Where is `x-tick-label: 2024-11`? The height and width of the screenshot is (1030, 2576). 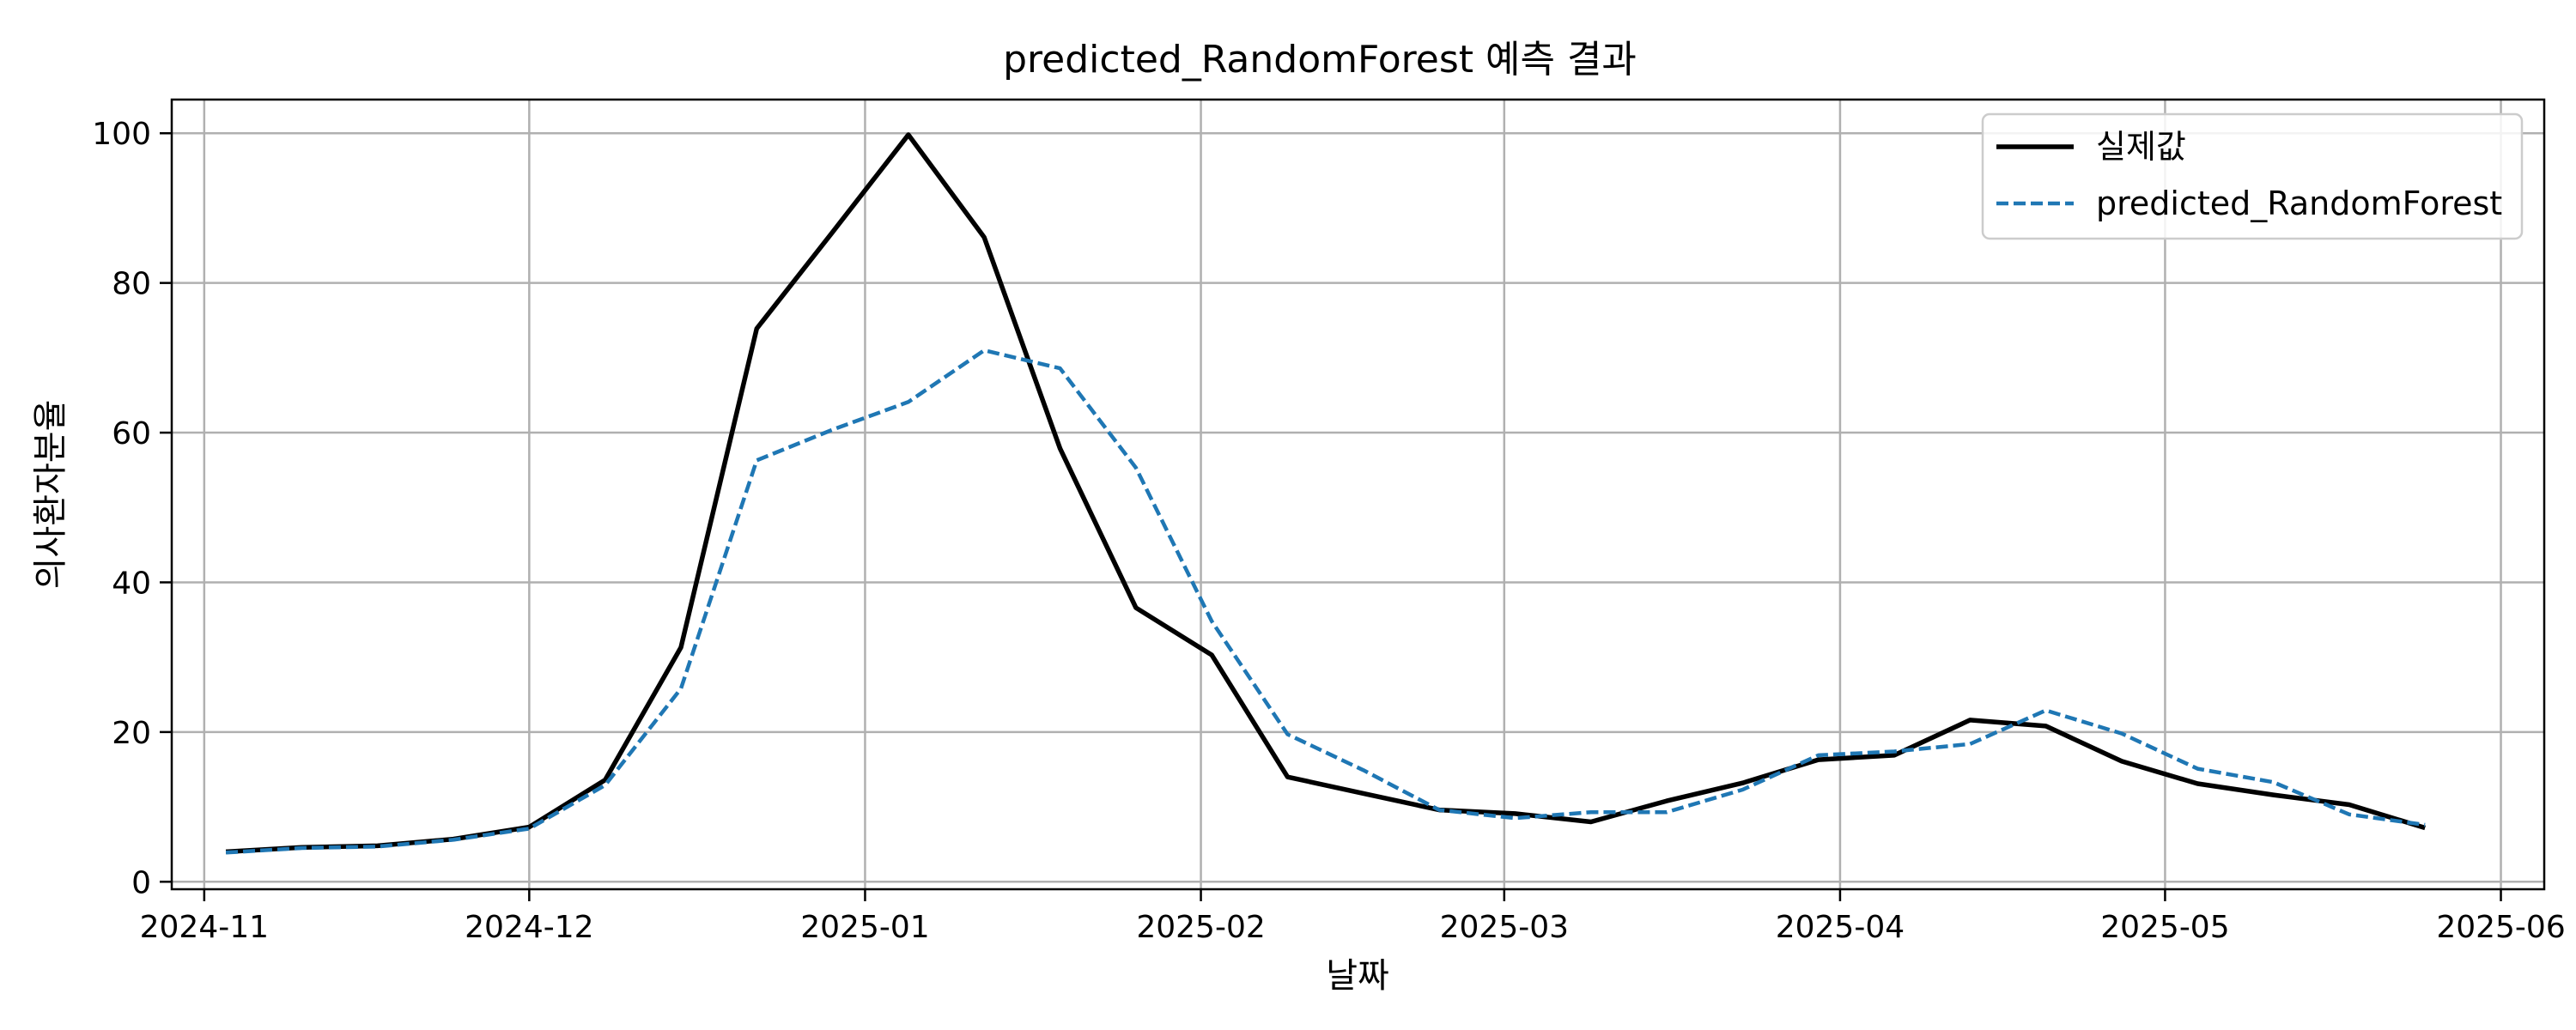 x-tick-label: 2024-11 is located at coordinates (204, 927).